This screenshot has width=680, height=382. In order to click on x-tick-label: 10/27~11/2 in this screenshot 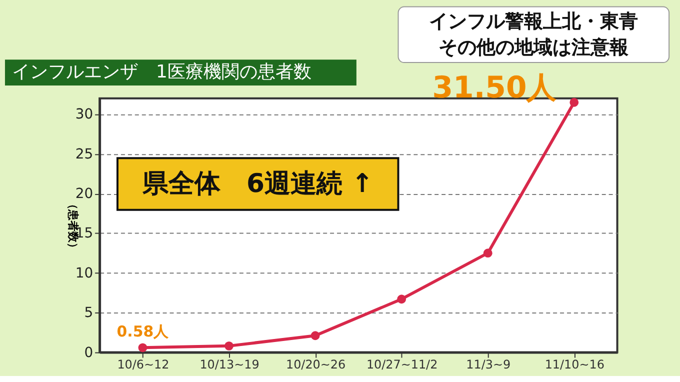, I will do `click(402, 365)`.